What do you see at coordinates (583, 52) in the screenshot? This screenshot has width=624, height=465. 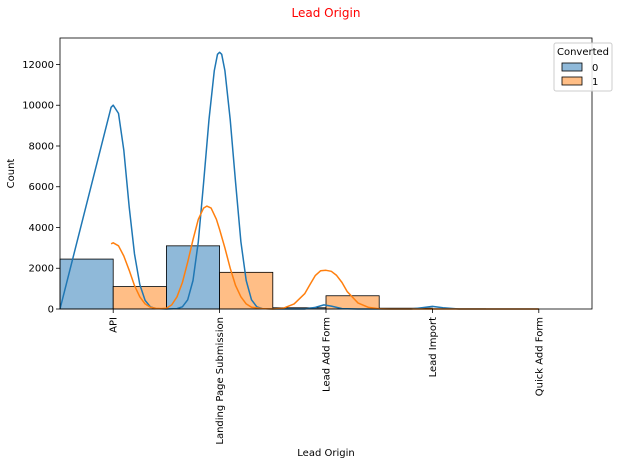 I see `legend-title: Converted` at bounding box center [583, 52].